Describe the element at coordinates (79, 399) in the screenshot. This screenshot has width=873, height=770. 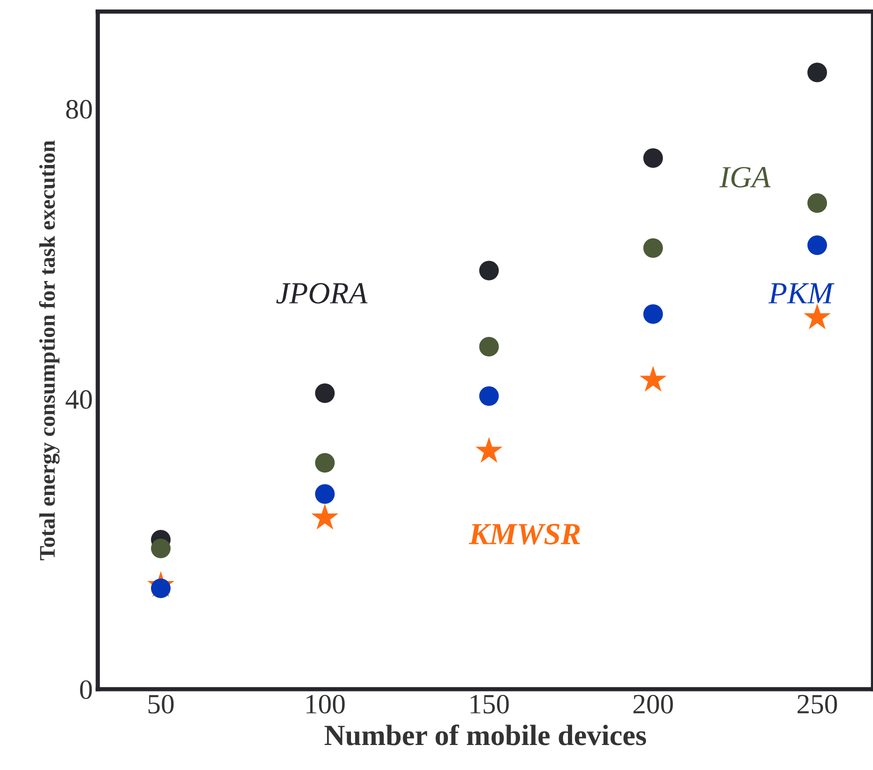
I see `y-tick-label: 40` at that location.